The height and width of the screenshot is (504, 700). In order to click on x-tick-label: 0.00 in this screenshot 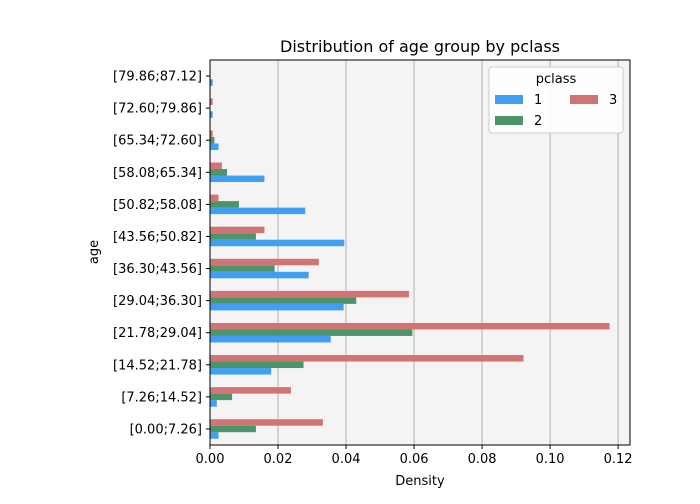, I will do `click(210, 459)`.